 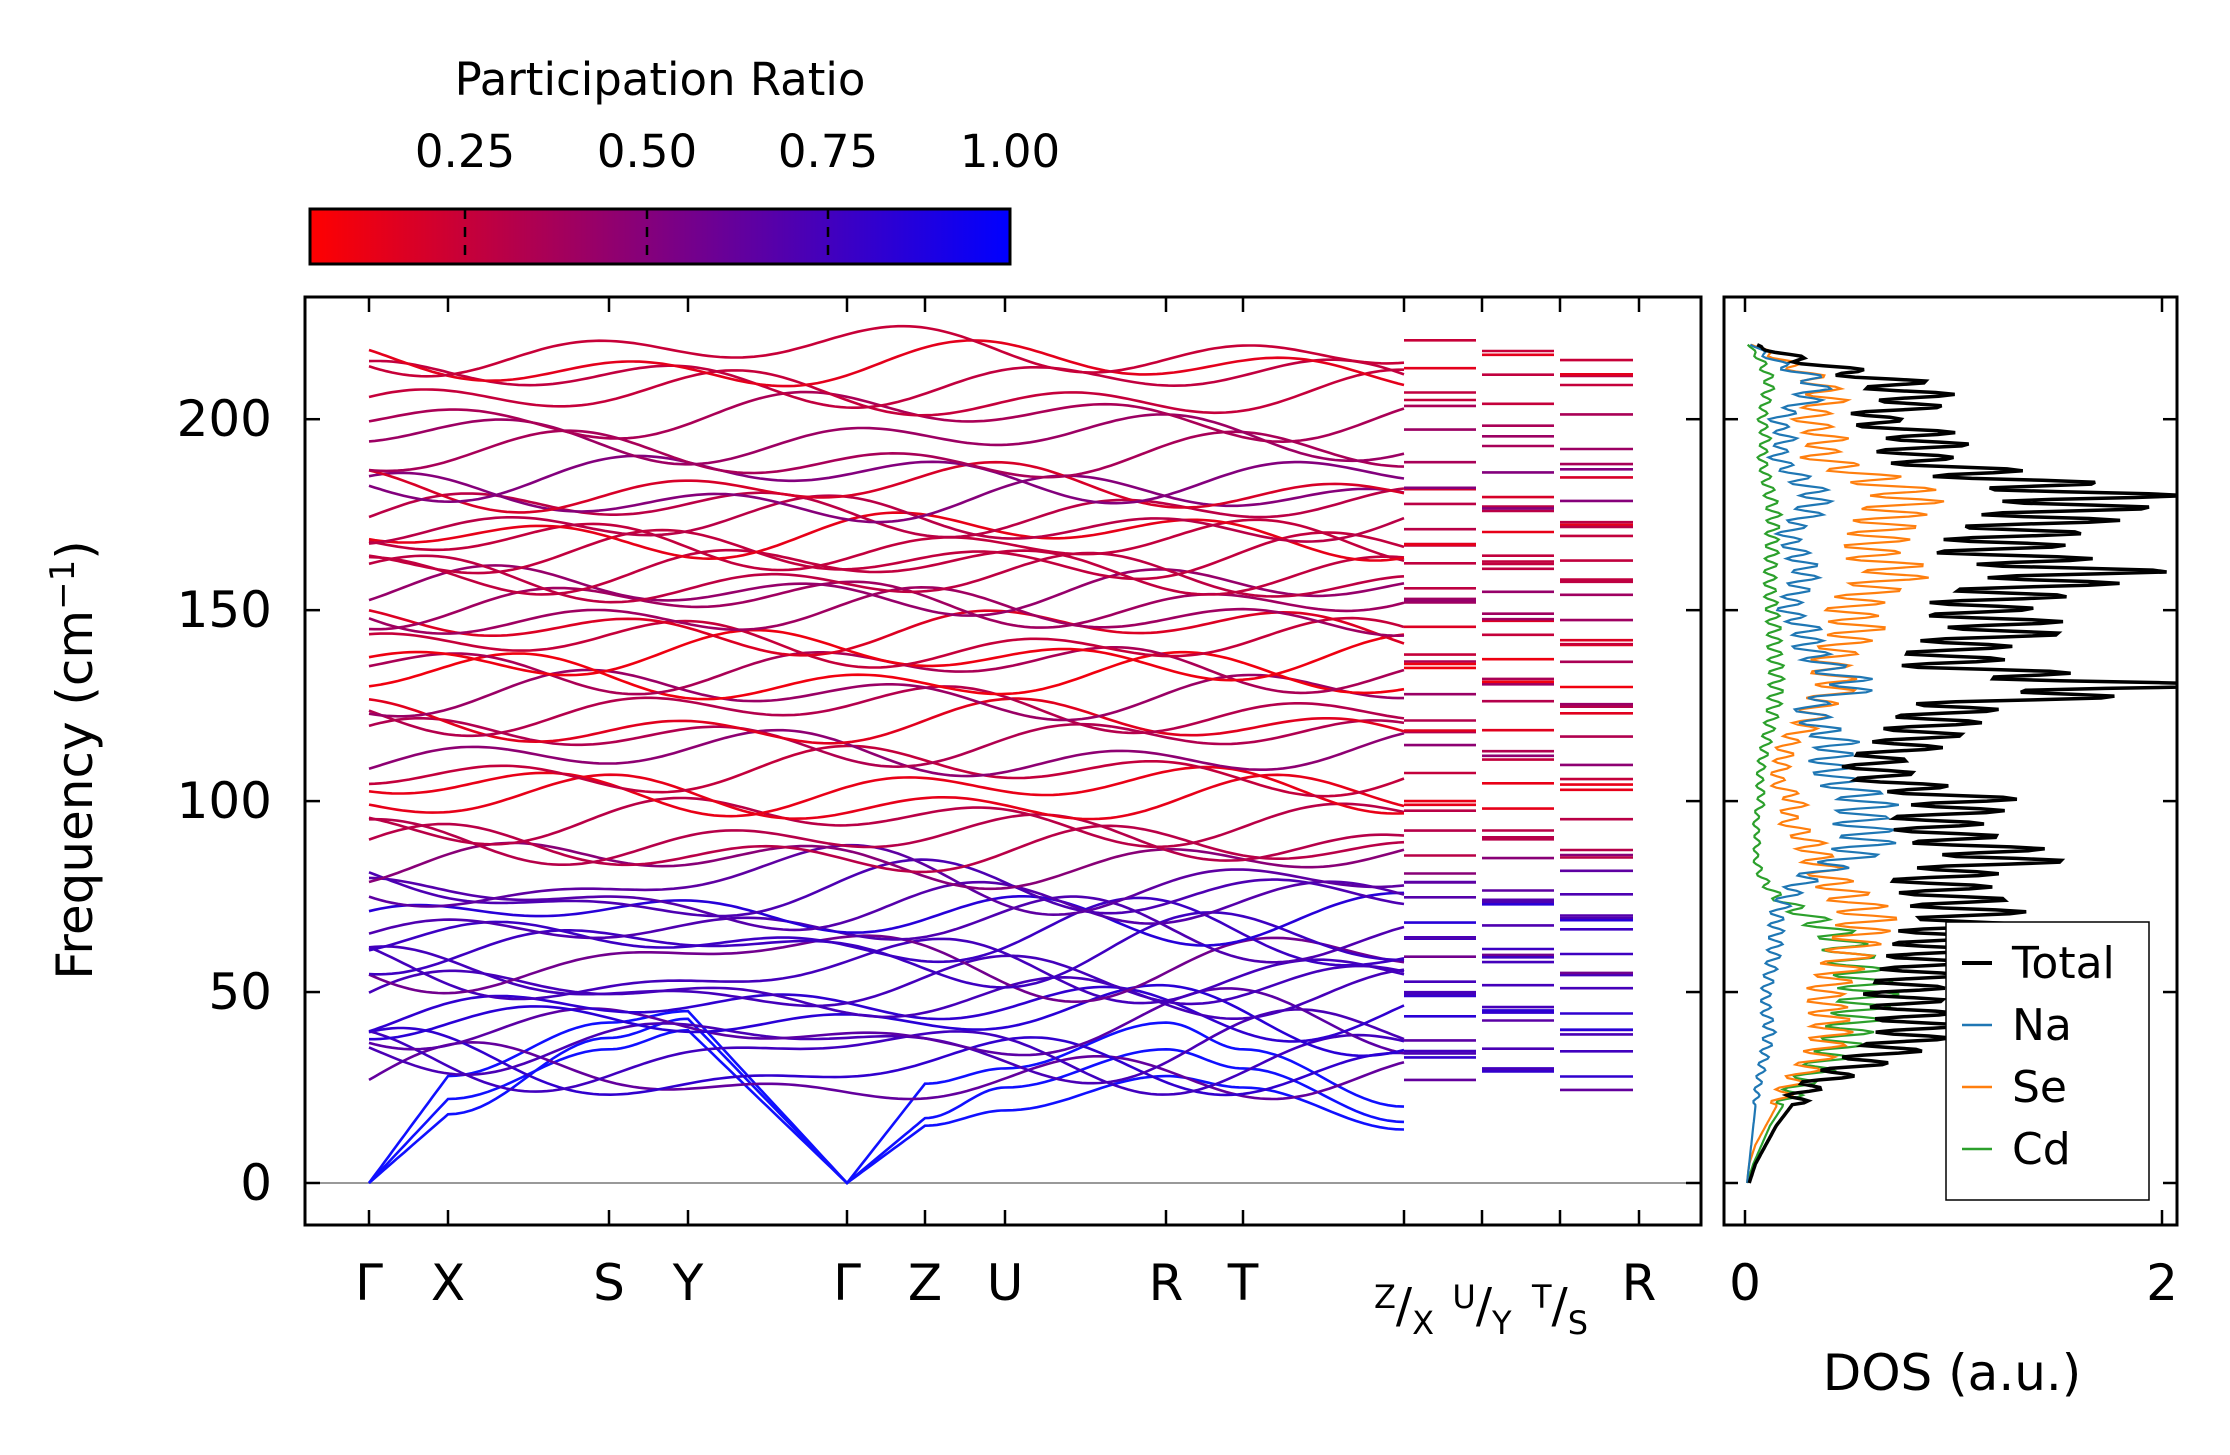 What do you see at coordinates (2042, 1025) in the screenshot?
I see `legend-label-na: Na` at bounding box center [2042, 1025].